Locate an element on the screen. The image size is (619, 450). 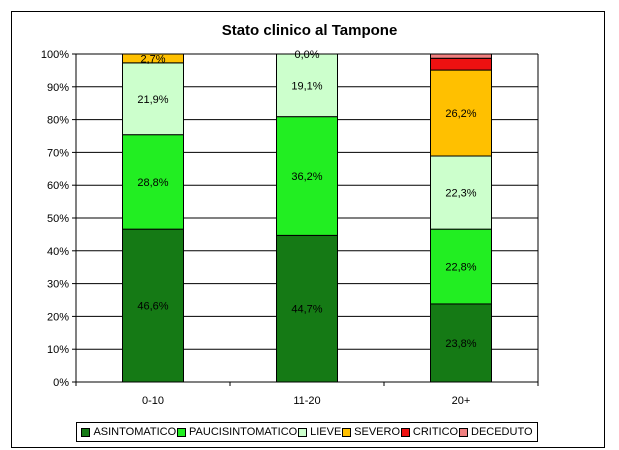
legend-label: DECEDUTO is located at coordinates (502, 432).